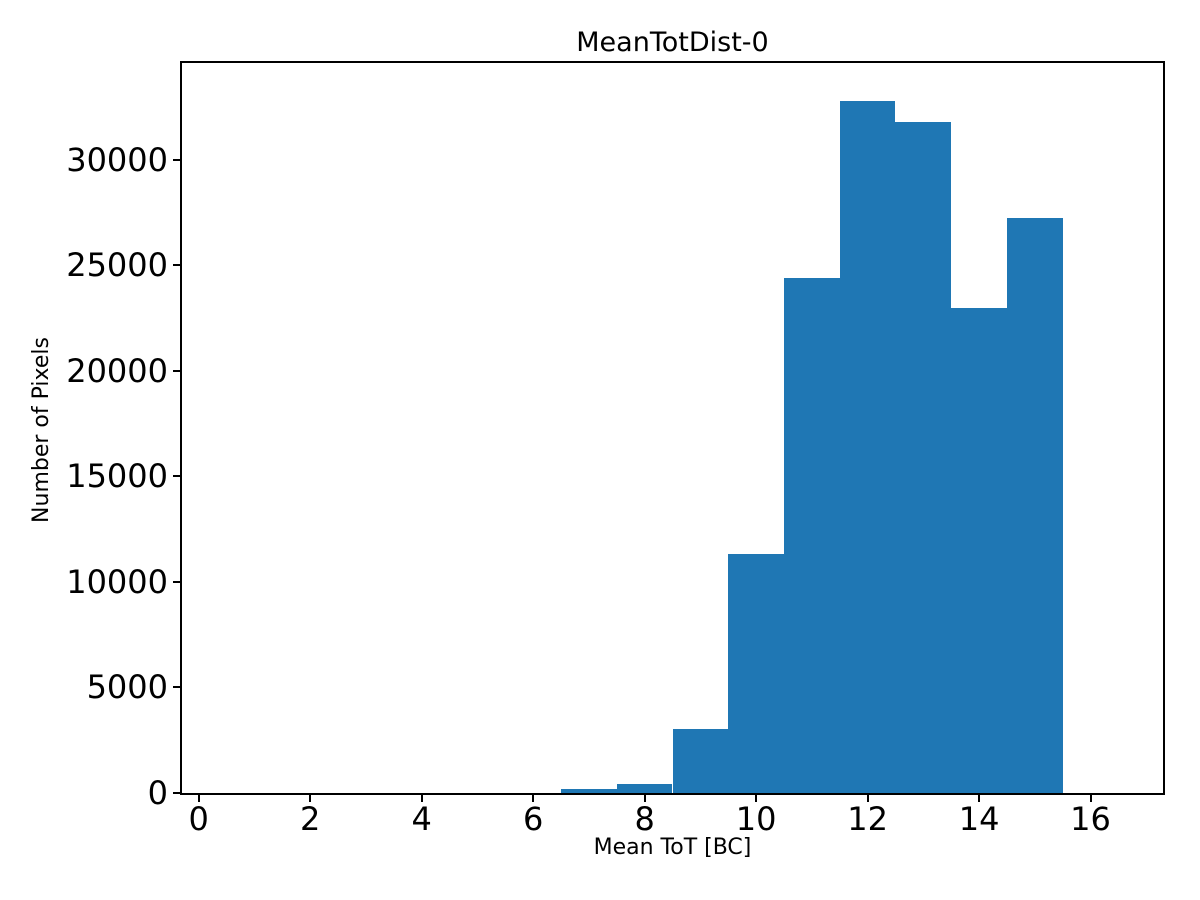 Image resolution: width=1200 pixels, height=900 pixels. I want to click on x-axis-label: Mean ToT [BC], so click(672, 847).